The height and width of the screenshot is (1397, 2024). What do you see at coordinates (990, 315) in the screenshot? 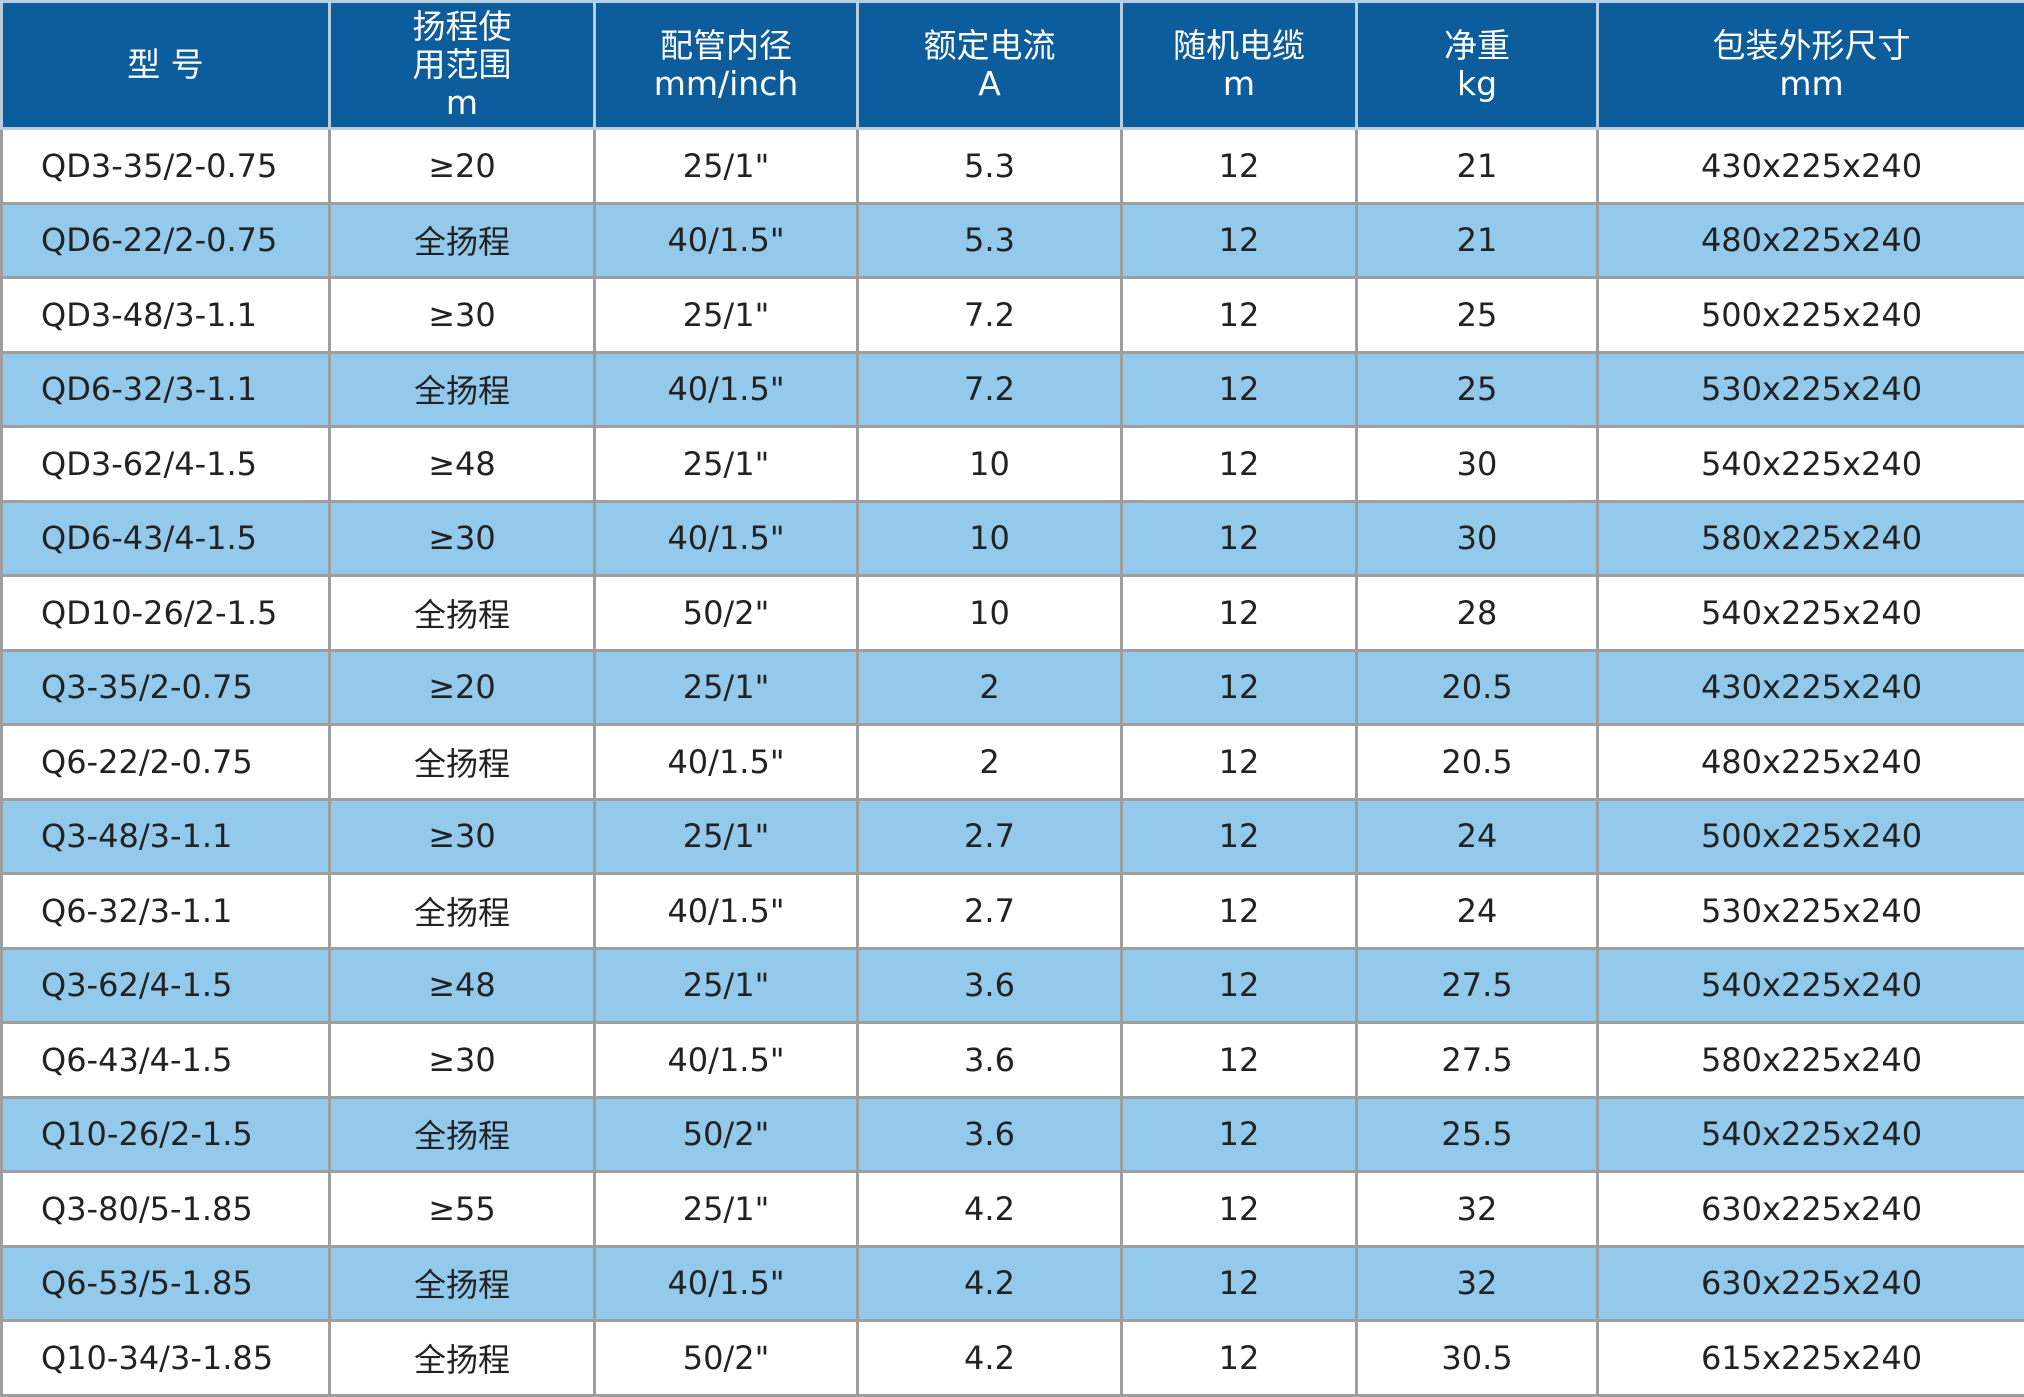
I see `cell-rated-current: 7.2` at bounding box center [990, 315].